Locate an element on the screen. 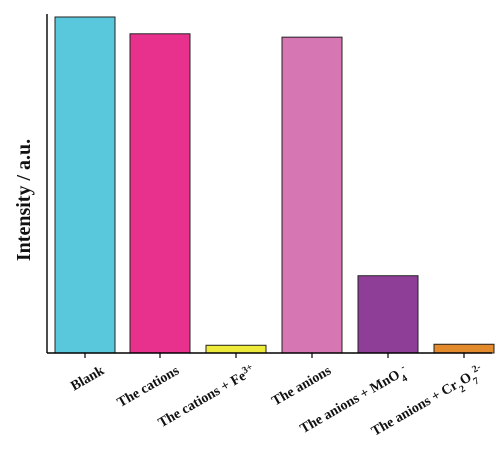 The height and width of the screenshot is (470, 502). x-tick-label-1: Blank is located at coordinates (87, 378).